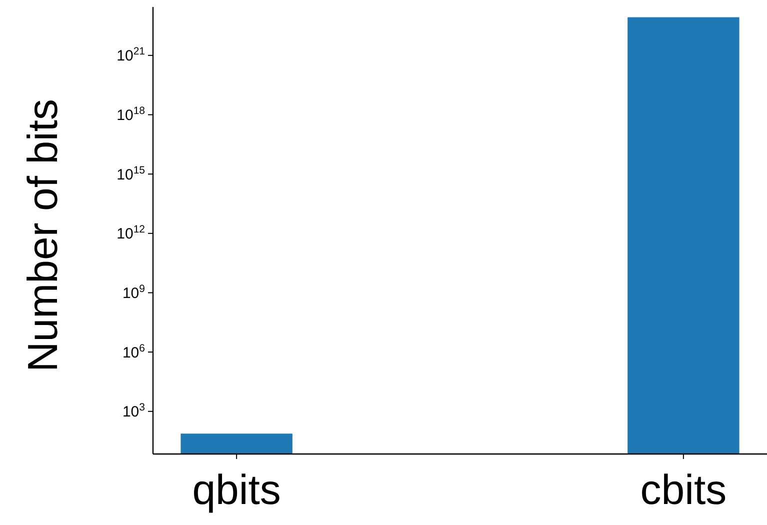 This screenshot has width=767, height=525. Describe the element at coordinates (42, 235) in the screenshot. I see `y-axis-title: Number of bits` at that location.